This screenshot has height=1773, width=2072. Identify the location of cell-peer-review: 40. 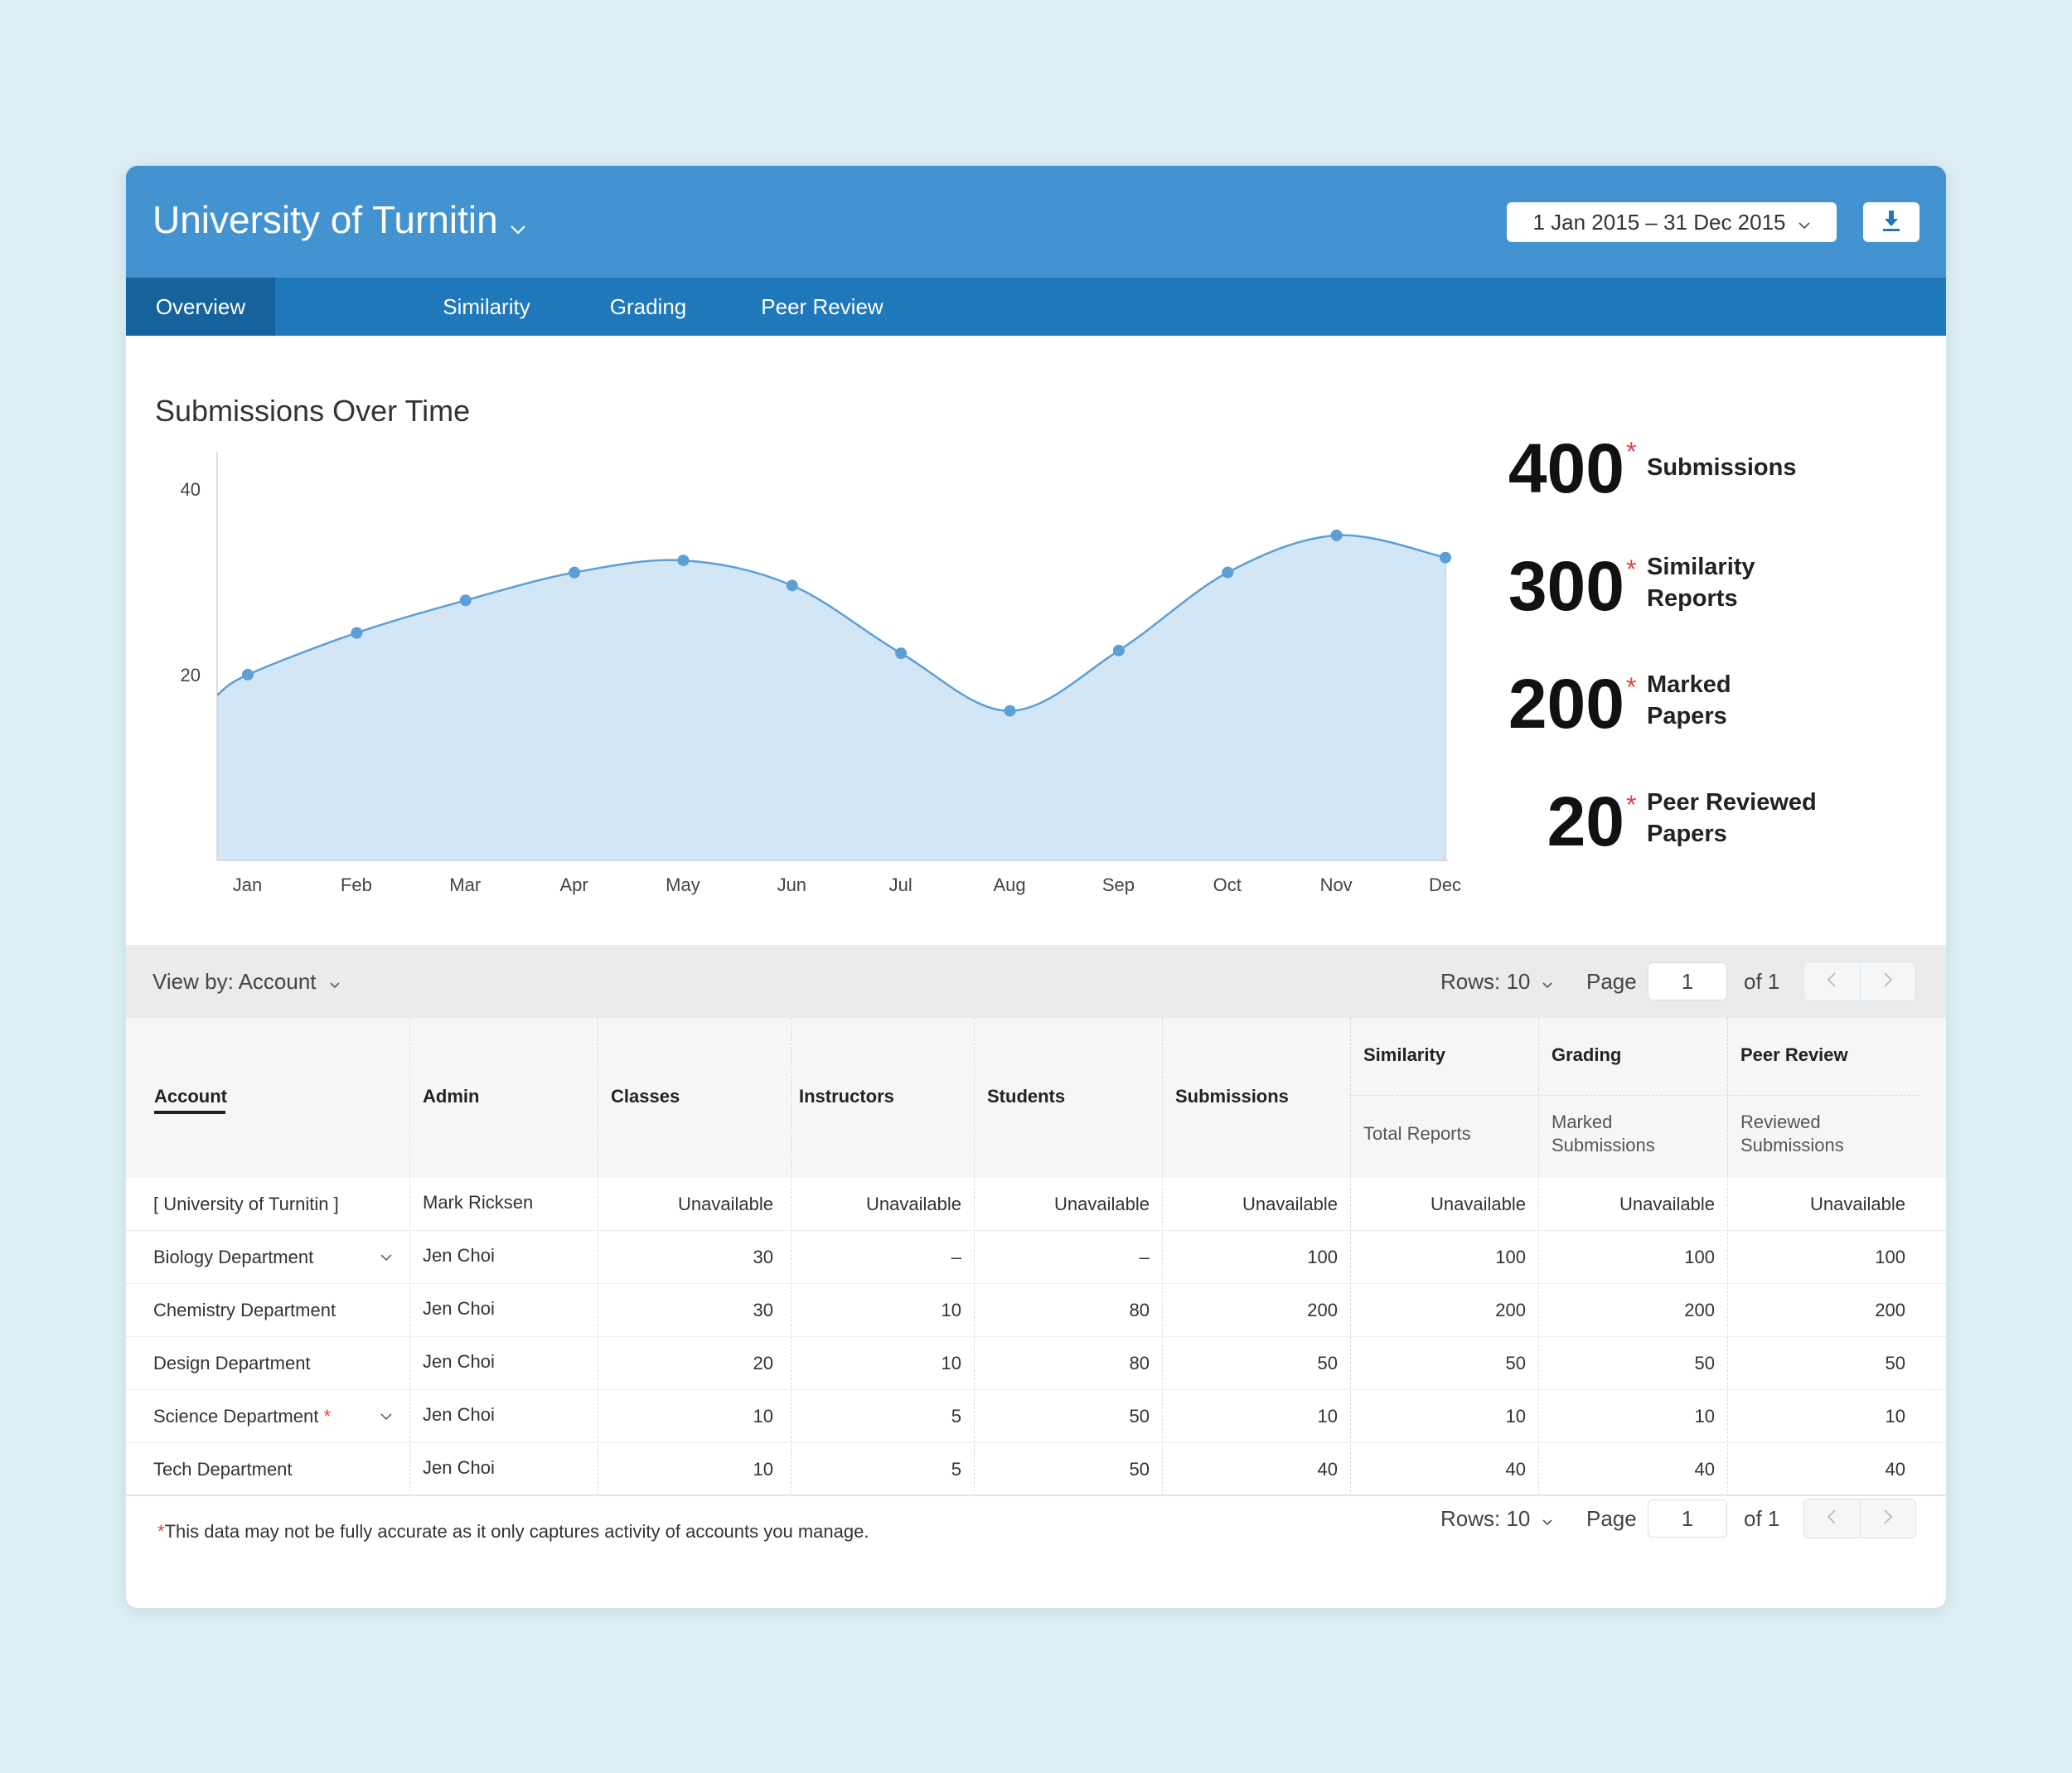
(1895, 1469).